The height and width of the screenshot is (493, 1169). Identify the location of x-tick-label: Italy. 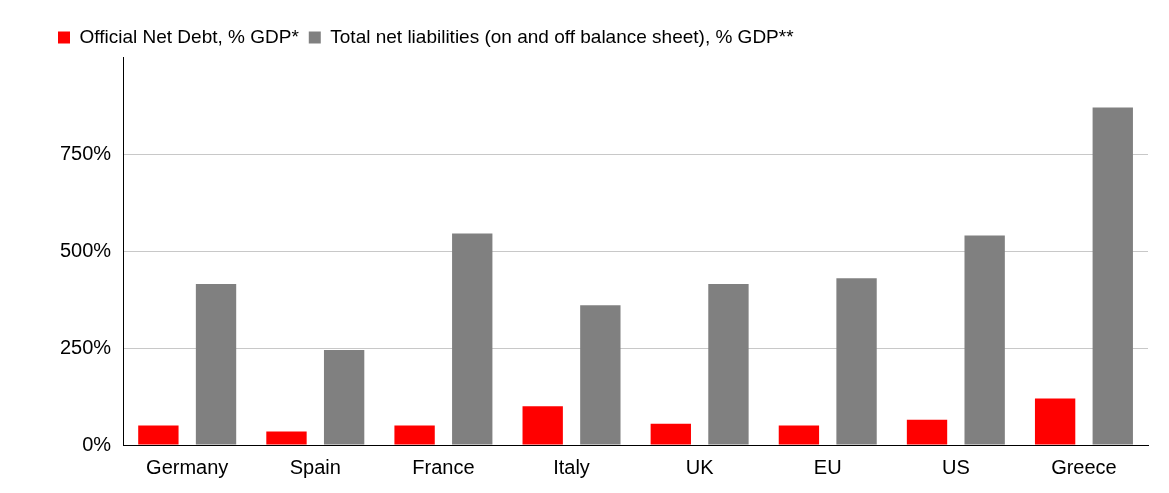
(571, 466).